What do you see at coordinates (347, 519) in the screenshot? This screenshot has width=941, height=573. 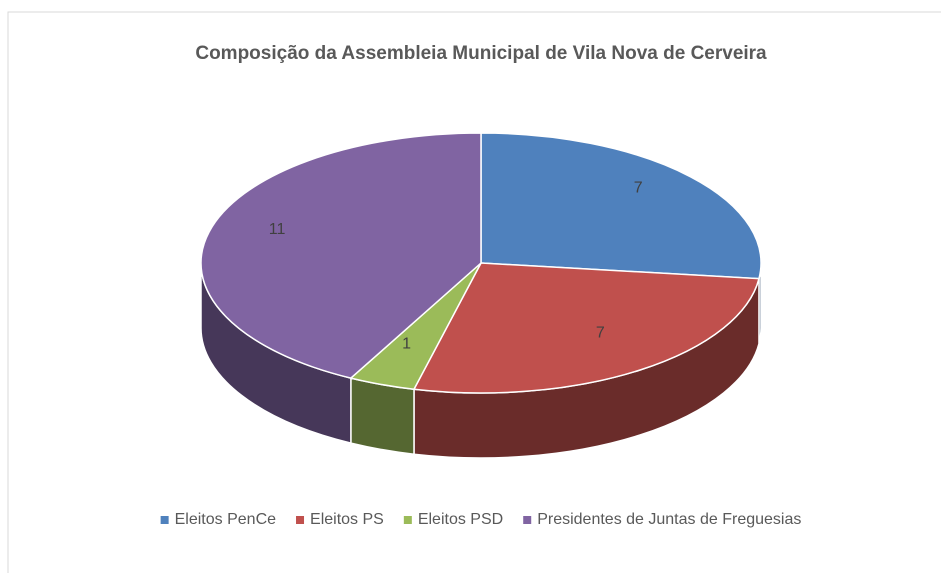 I see `legend-label: Eleitos PS` at bounding box center [347, 519].